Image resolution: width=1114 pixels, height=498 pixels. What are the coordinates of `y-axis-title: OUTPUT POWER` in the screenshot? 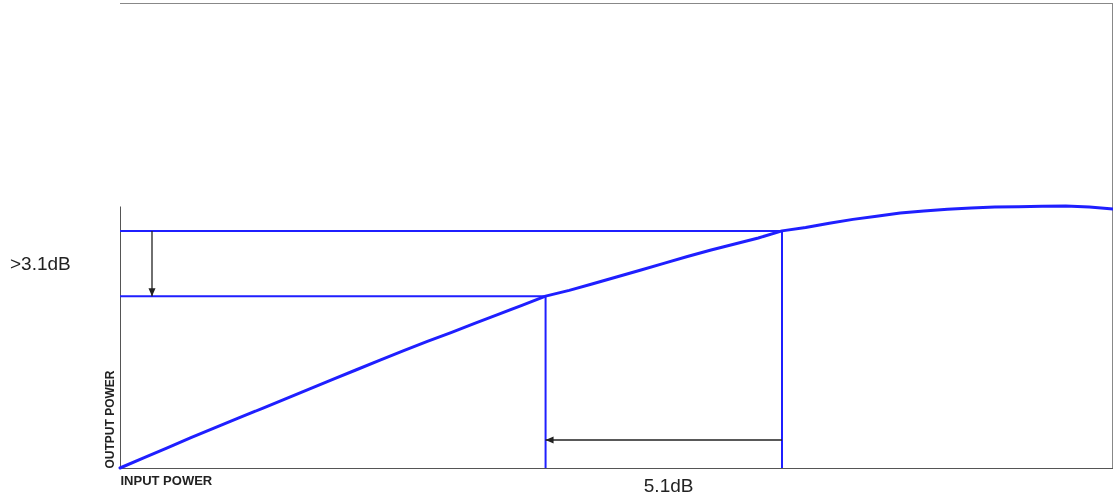 It's located at (109, 419).